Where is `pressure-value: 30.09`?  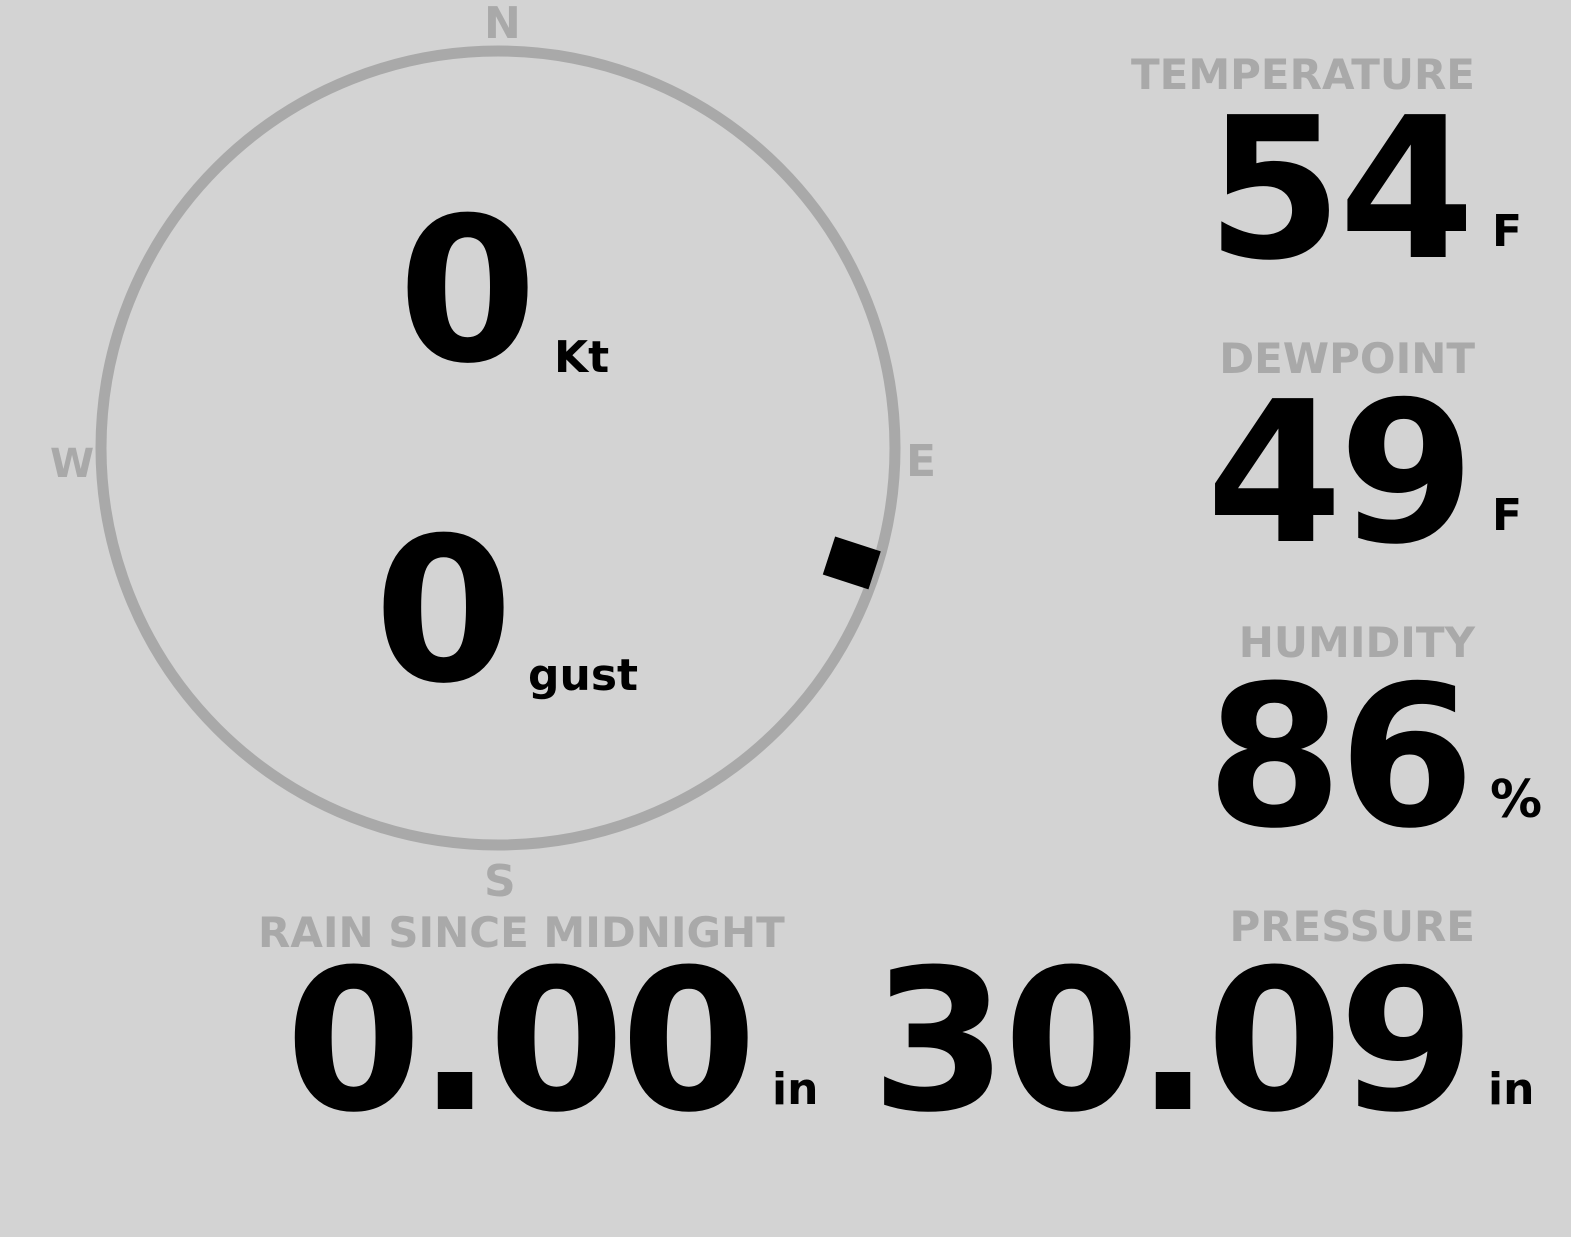
pressure-value: 30.09 is located at coordinates (1173, 1042).